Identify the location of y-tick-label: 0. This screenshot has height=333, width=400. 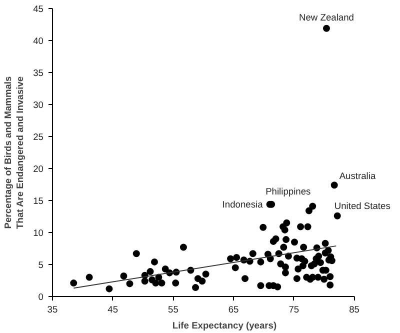
(41, 297).